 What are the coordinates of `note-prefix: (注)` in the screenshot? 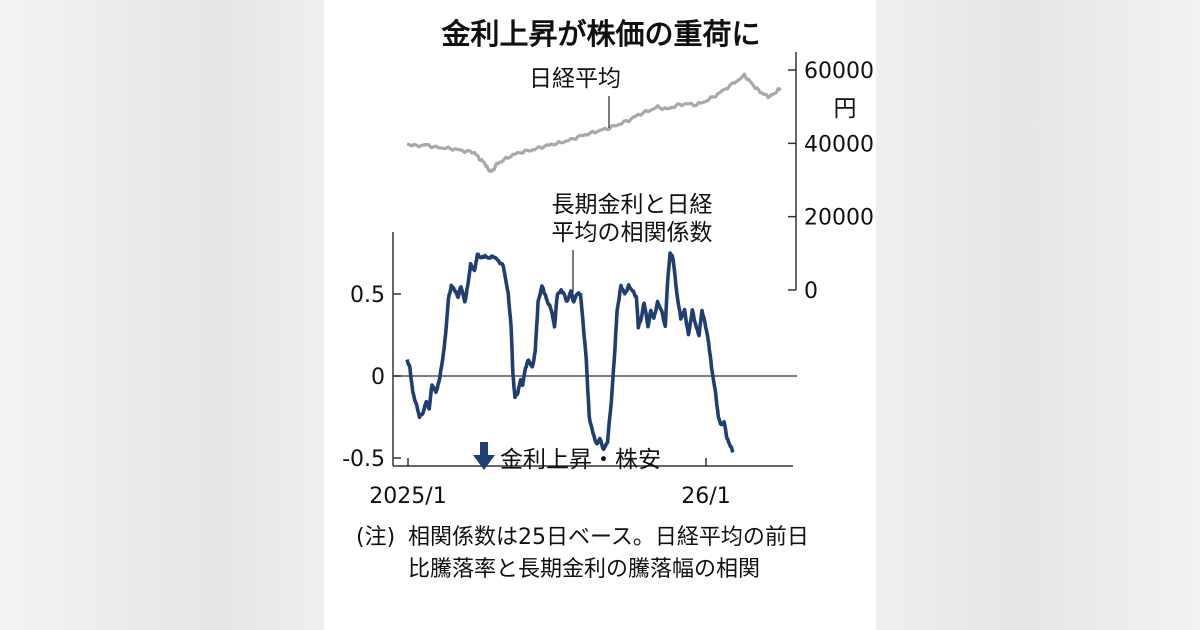 It's located at (376, 537).